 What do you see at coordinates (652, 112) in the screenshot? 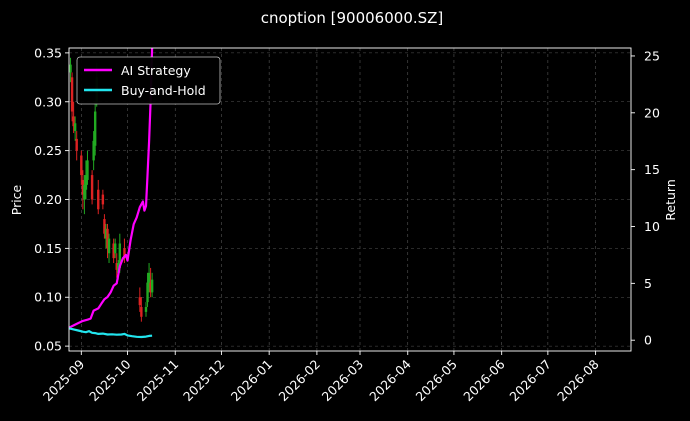
I see `y2-tick-label: 20` at bounding box center [652, 112].